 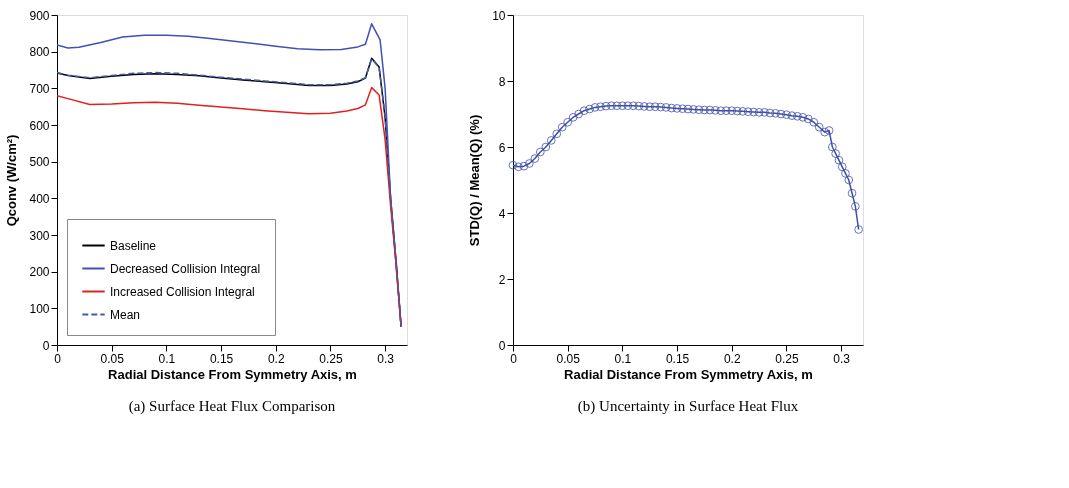 What do you see at coordinates (39, 15) in the screenshot?
I see `y-tick-label: 900` at bounding box center [39, 15].